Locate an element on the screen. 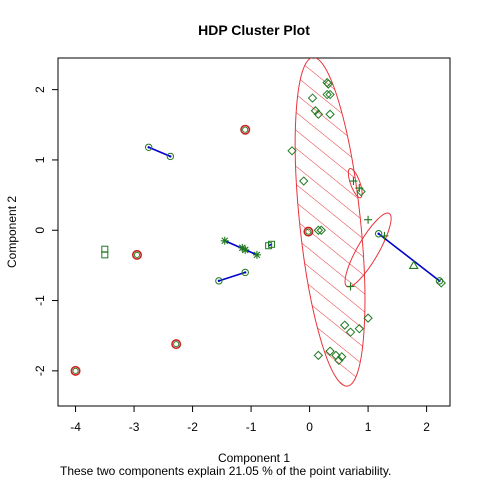  x-tick-label: -2 is located at coordinates (192, 427).